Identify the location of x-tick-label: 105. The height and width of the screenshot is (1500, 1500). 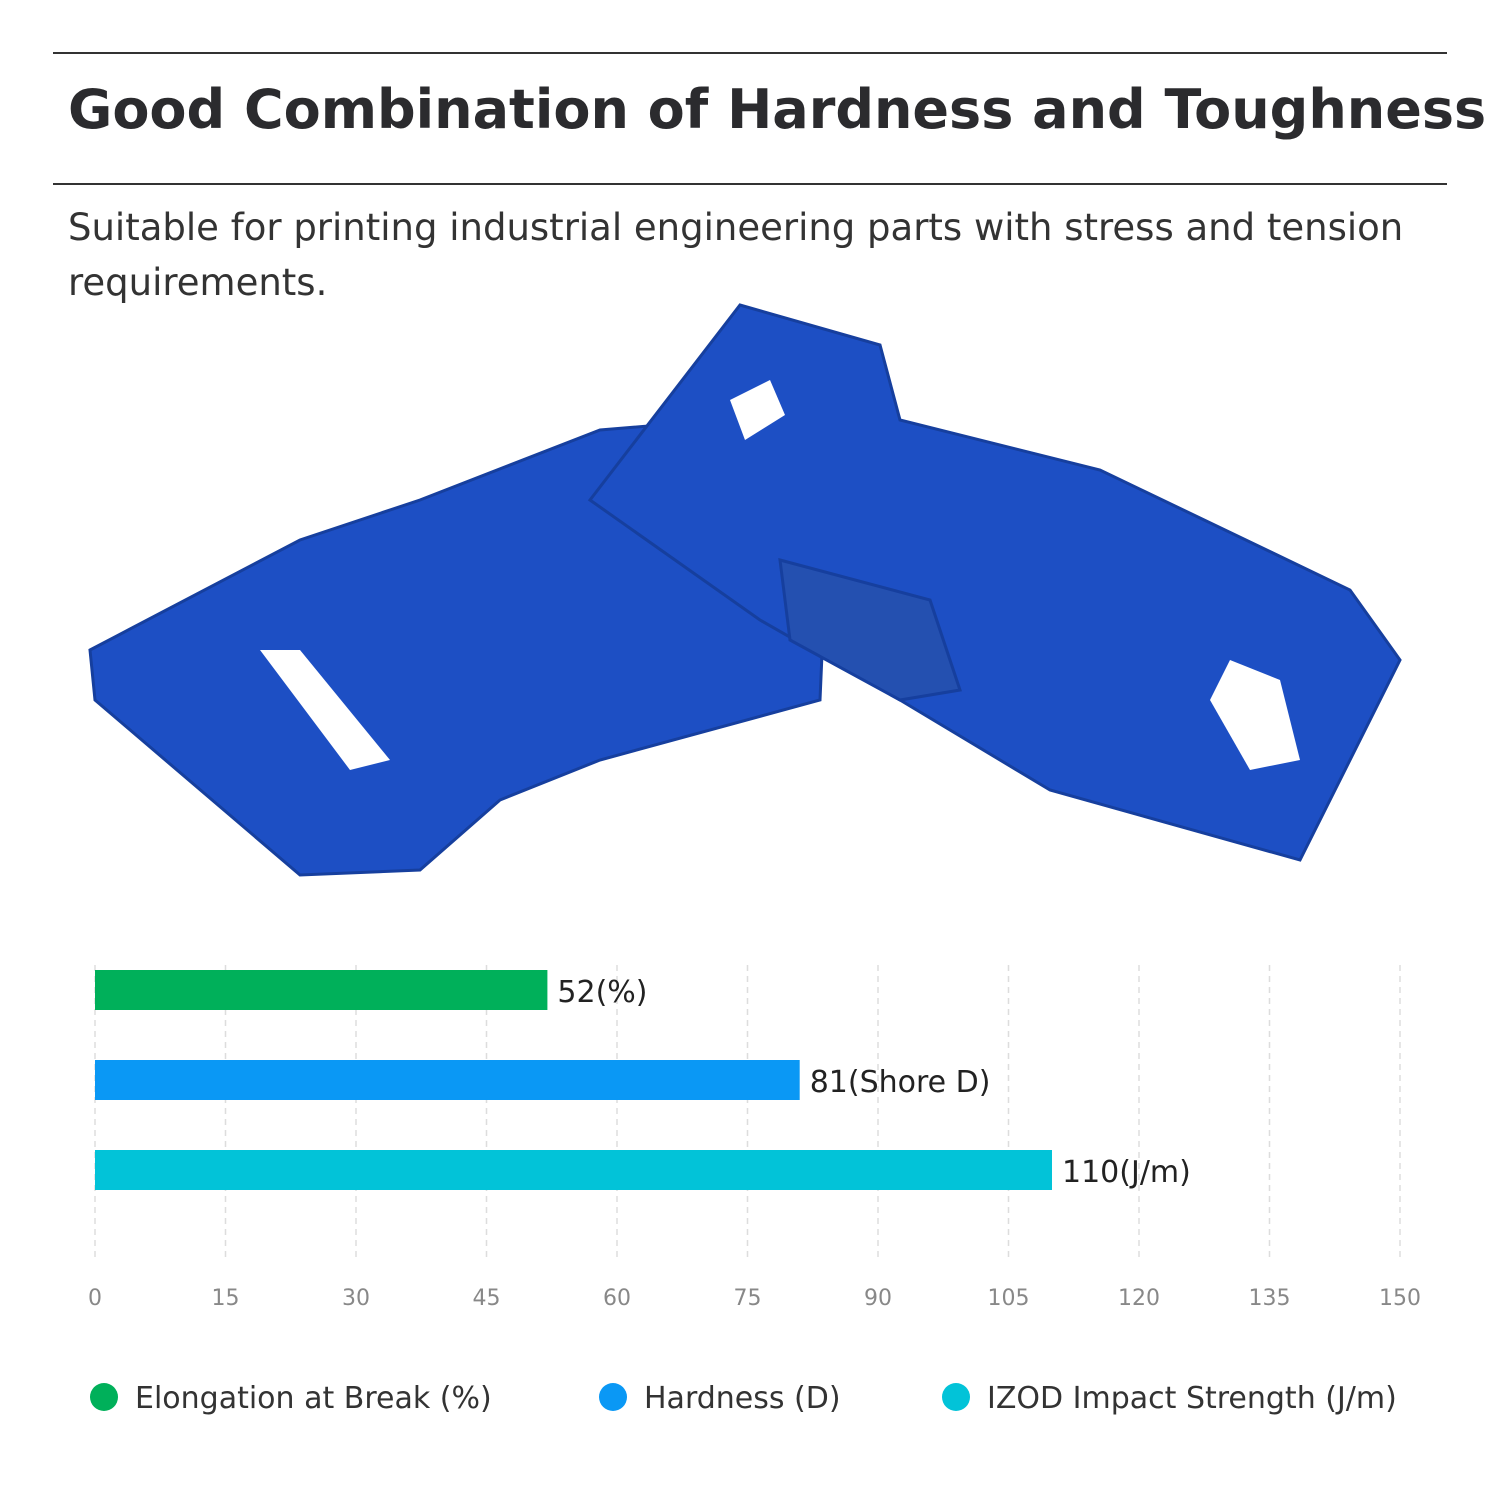
(1009, 1298).